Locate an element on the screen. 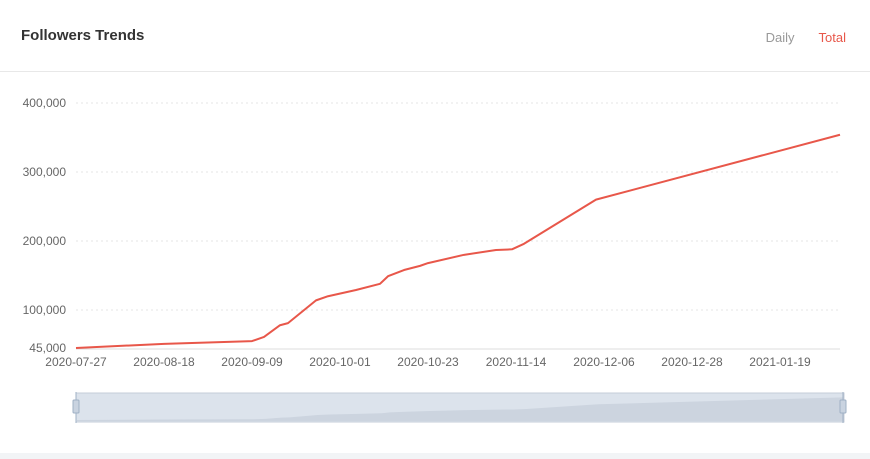 Image resolution: width=870 pixels, height=459 pixels. tab-total: Total is located at coordinates (832, 37).